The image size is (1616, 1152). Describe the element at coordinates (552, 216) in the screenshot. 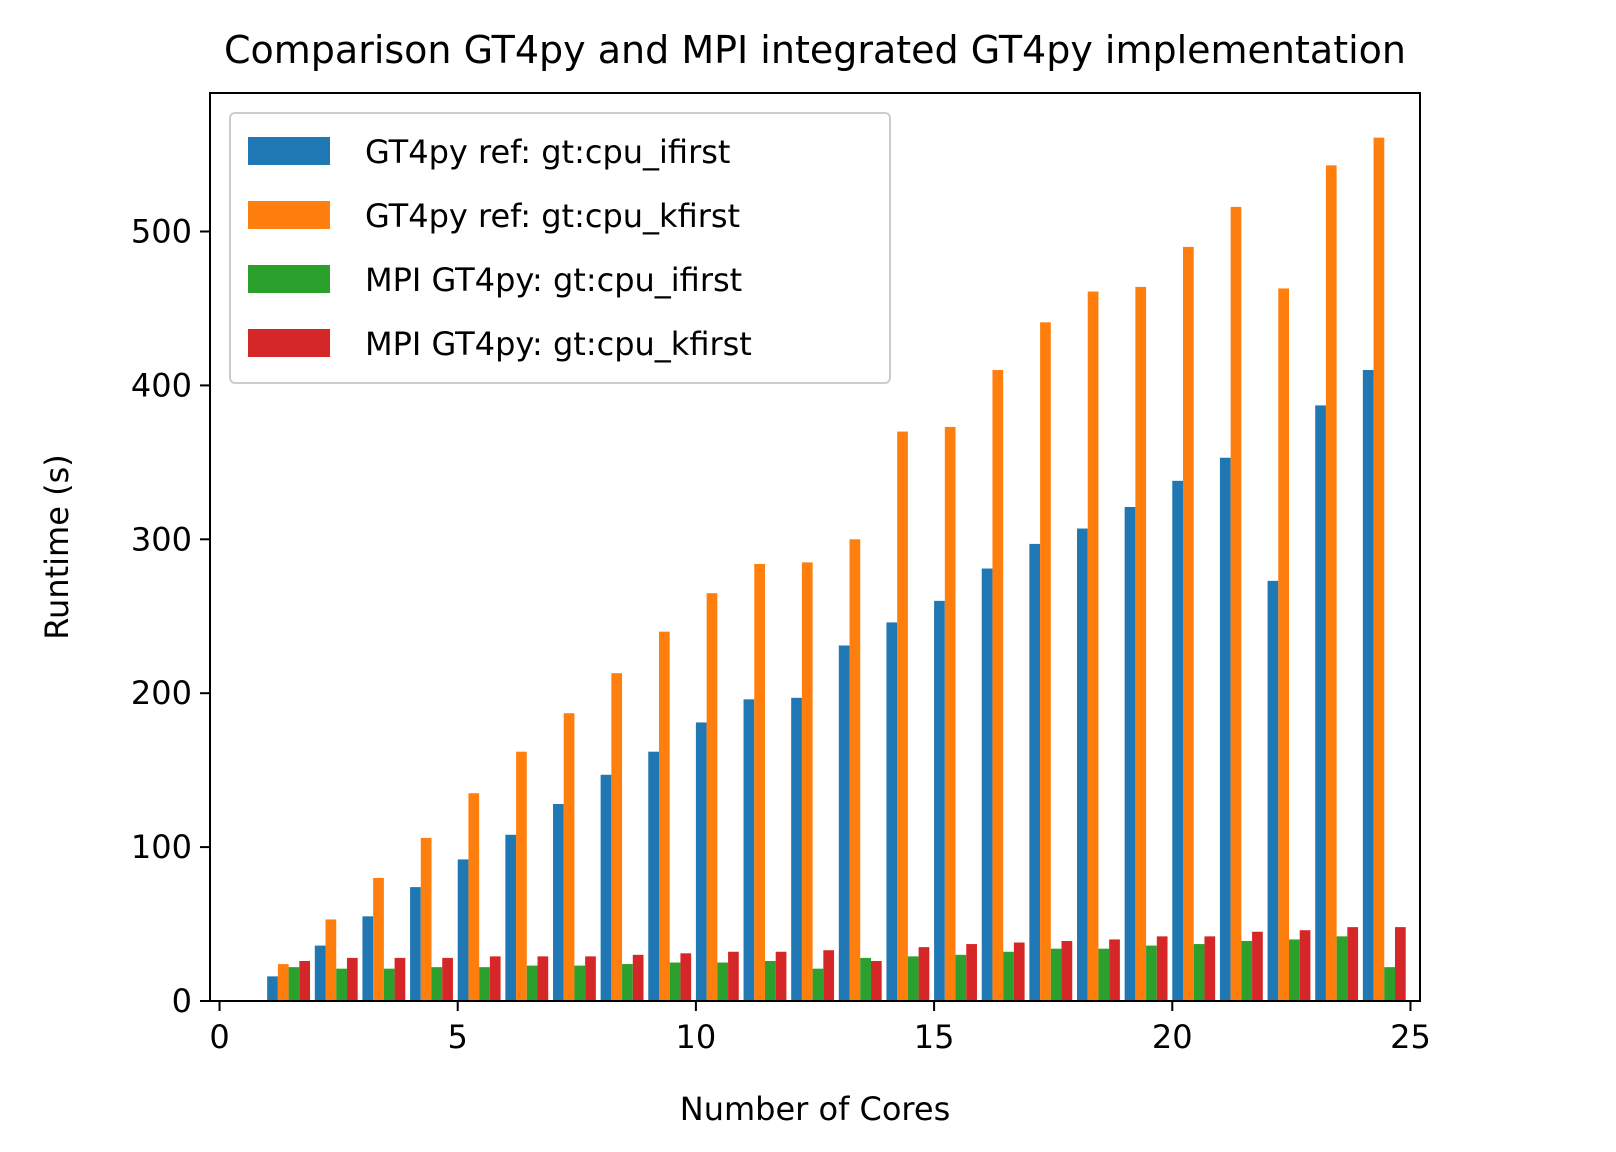

I see `legend-label-2: GT4py ref: gt:cpu_kfirst` at that location.